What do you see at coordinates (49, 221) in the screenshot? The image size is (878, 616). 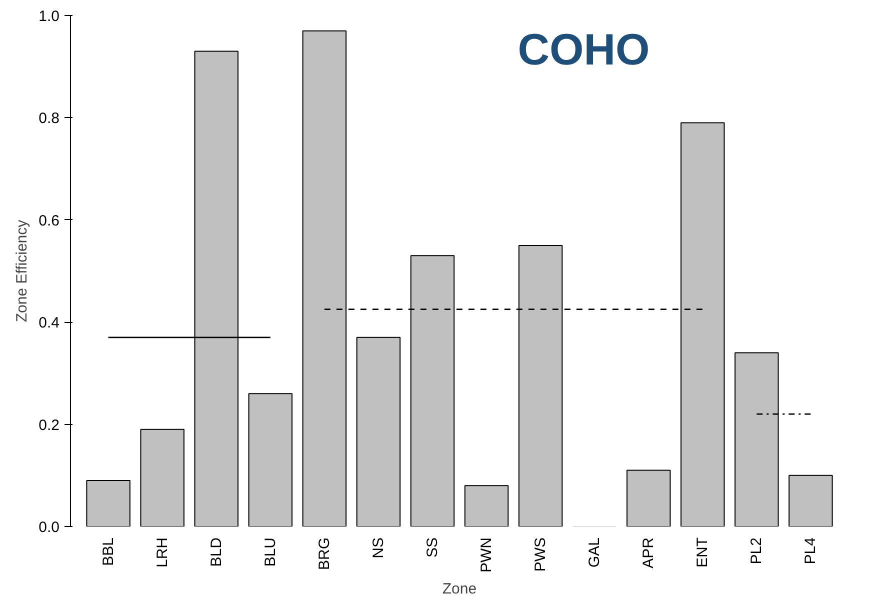 I see `y-tick-label: 0.6` at bounding box center [49, 221].